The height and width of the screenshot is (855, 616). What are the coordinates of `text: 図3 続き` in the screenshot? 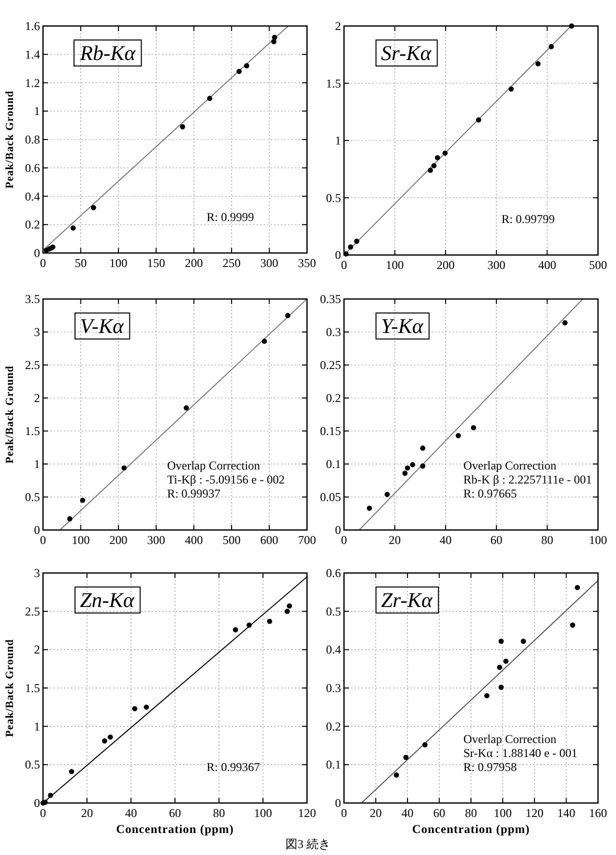 It's located at (308, 844).